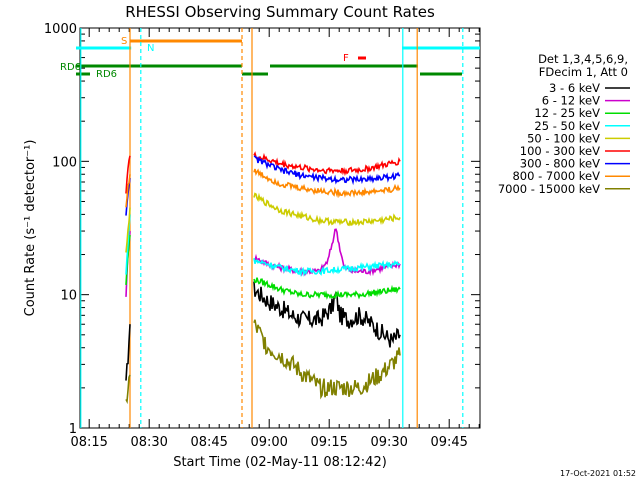  What do you see at coordinates (571, 101) in the screenshot?
I see `legend-label: 6 - 12 keV` at bounding box center [571, 101].